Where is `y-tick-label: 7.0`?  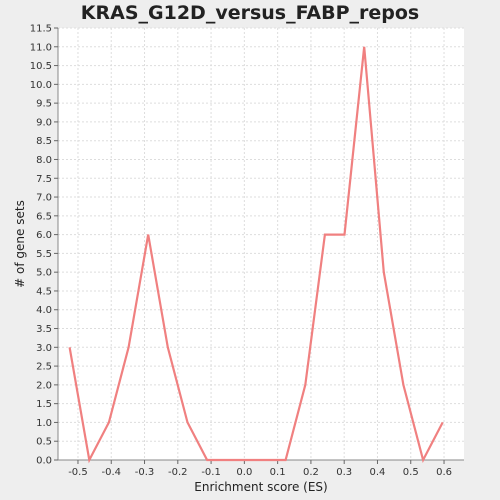 y-tick-label: 7.0 is located at coordinates (44, 198).